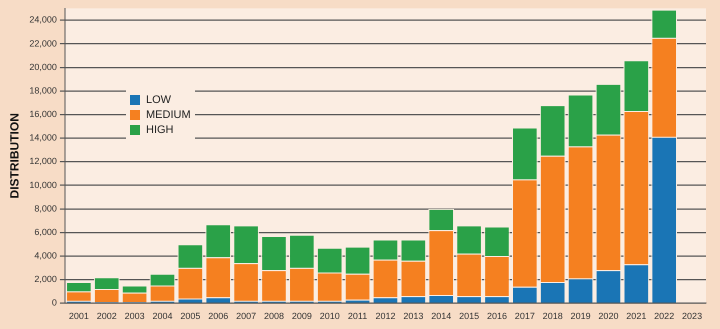 Image resolution: width=720 pixels, height=329 pixels. I want to click on y-tick-label: 0, so click(54, 303).